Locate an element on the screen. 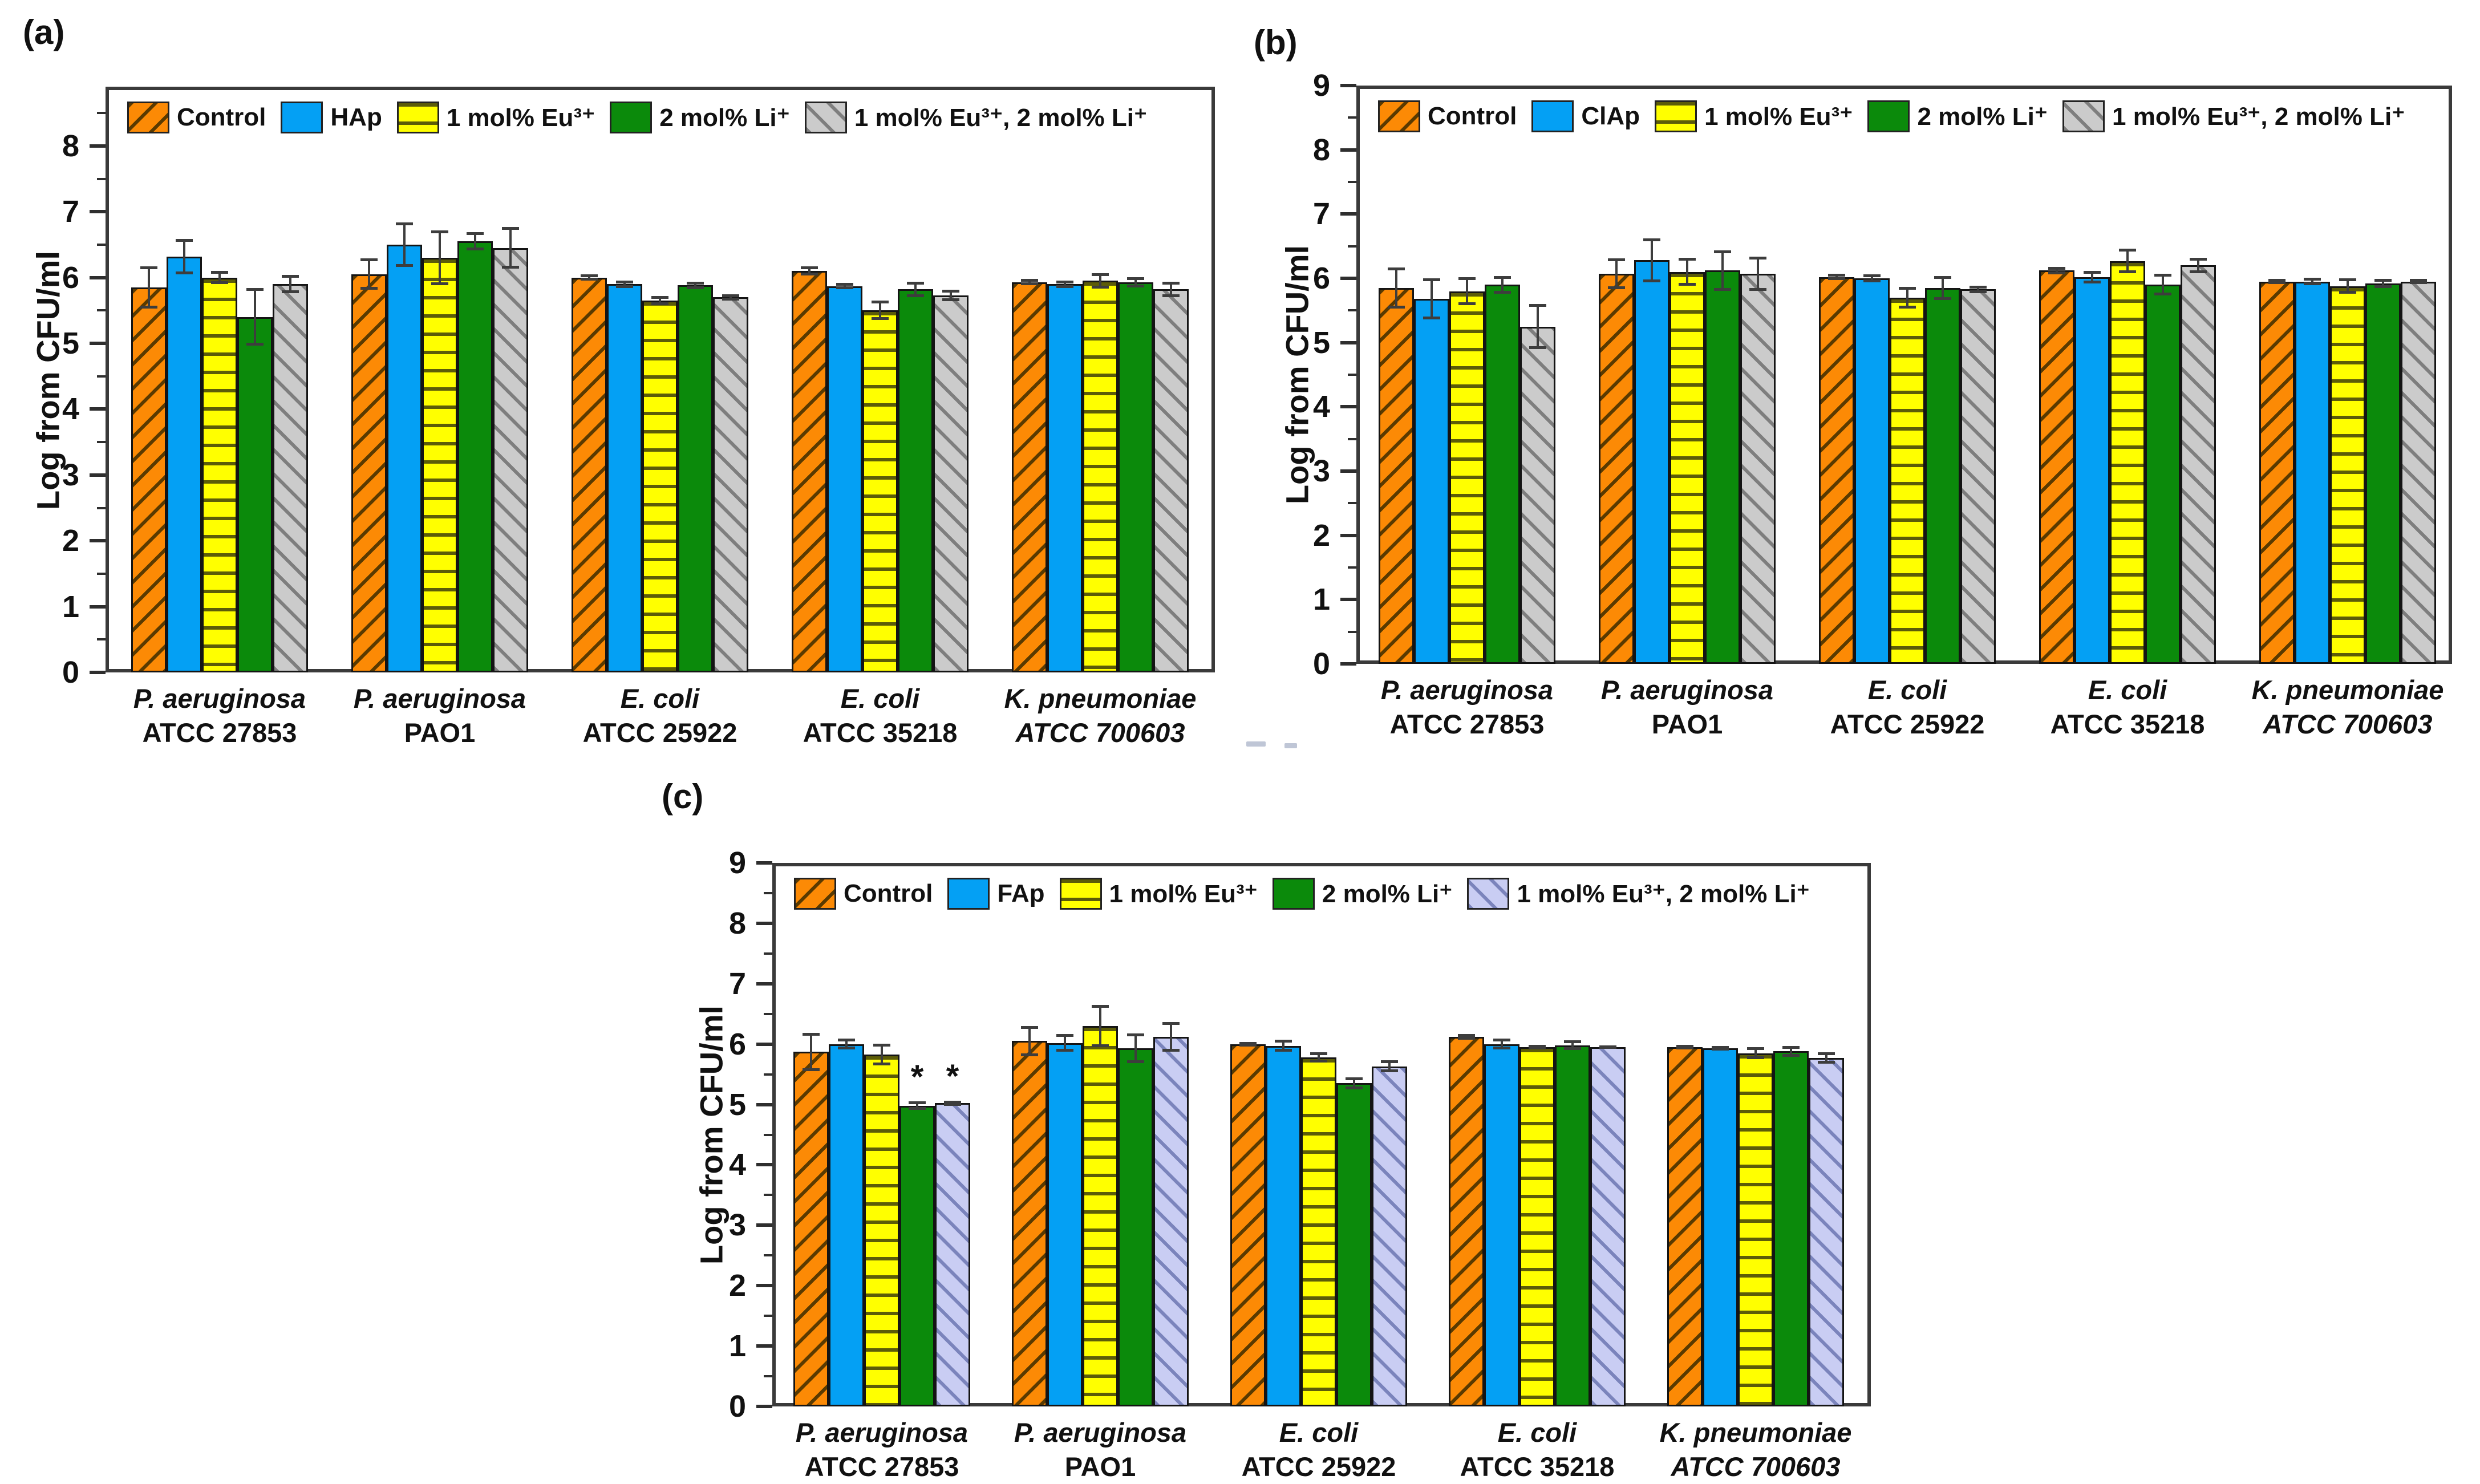  legend-swatch-li is located at coordinates (1293, 894).